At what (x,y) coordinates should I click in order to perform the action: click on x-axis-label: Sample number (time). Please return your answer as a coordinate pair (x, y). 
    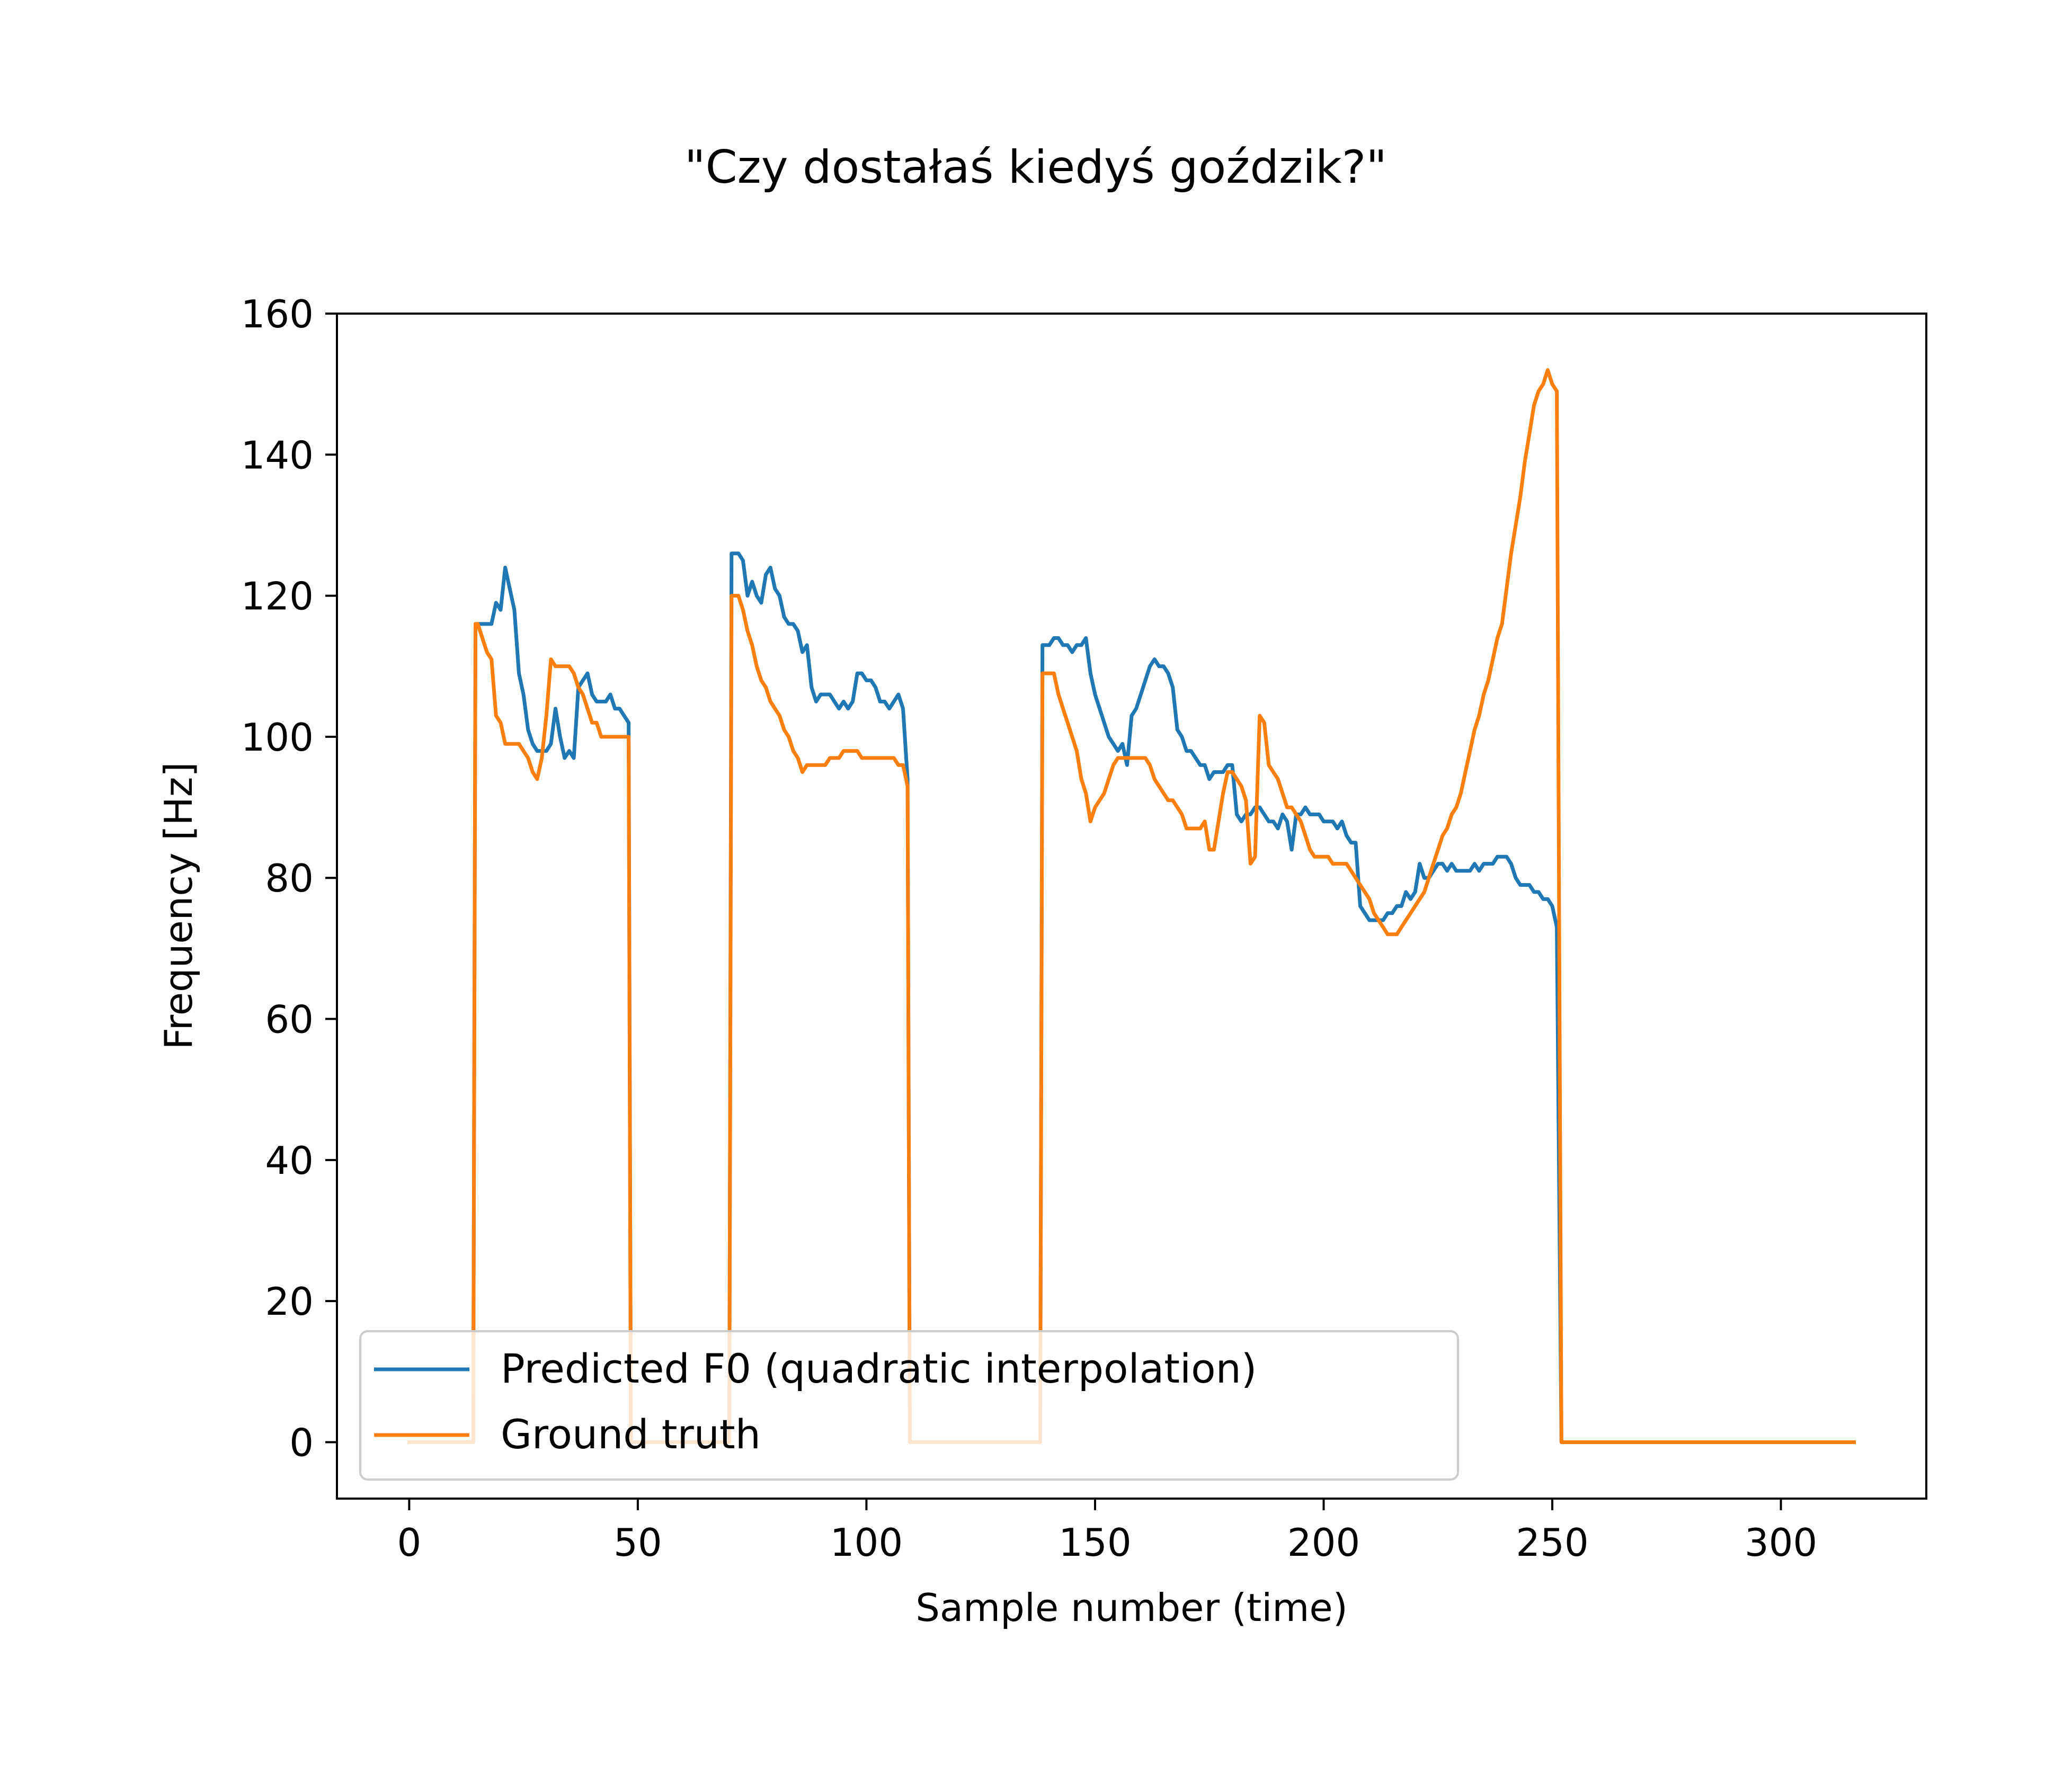
    Looking at the image, I should click on (1131, 1608).